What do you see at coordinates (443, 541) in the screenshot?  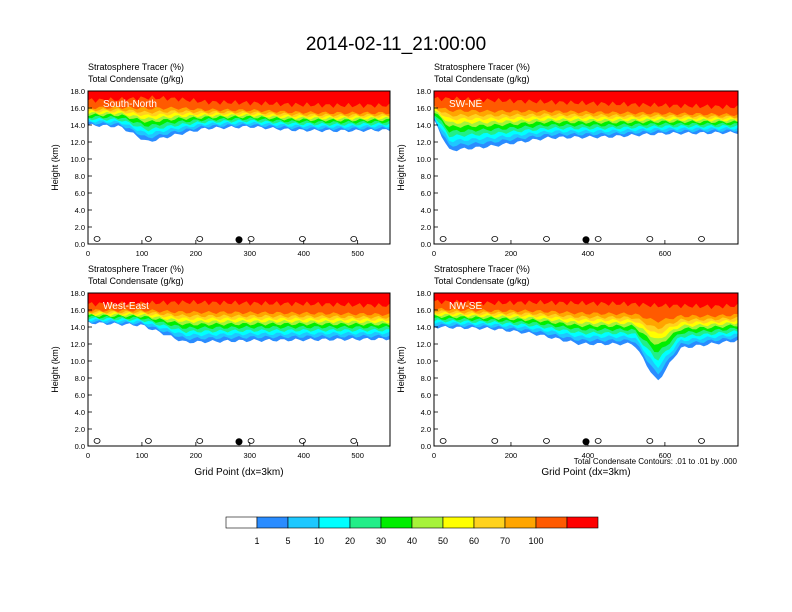 I see `colorbar-label: 50` at bounding box center [443, 541].